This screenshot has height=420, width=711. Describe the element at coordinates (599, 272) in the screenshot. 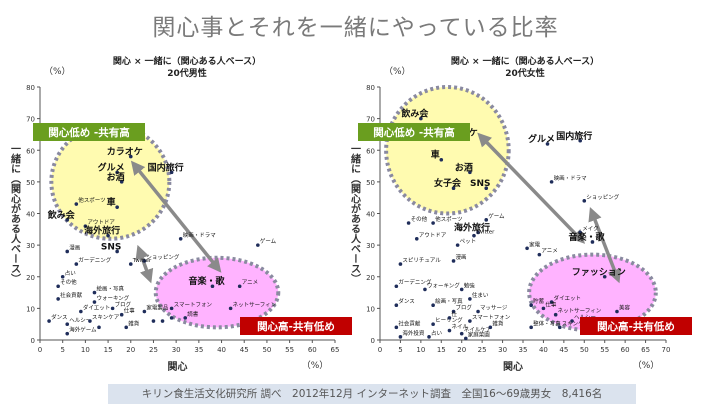

I see `data-label: ファッション` at that location.